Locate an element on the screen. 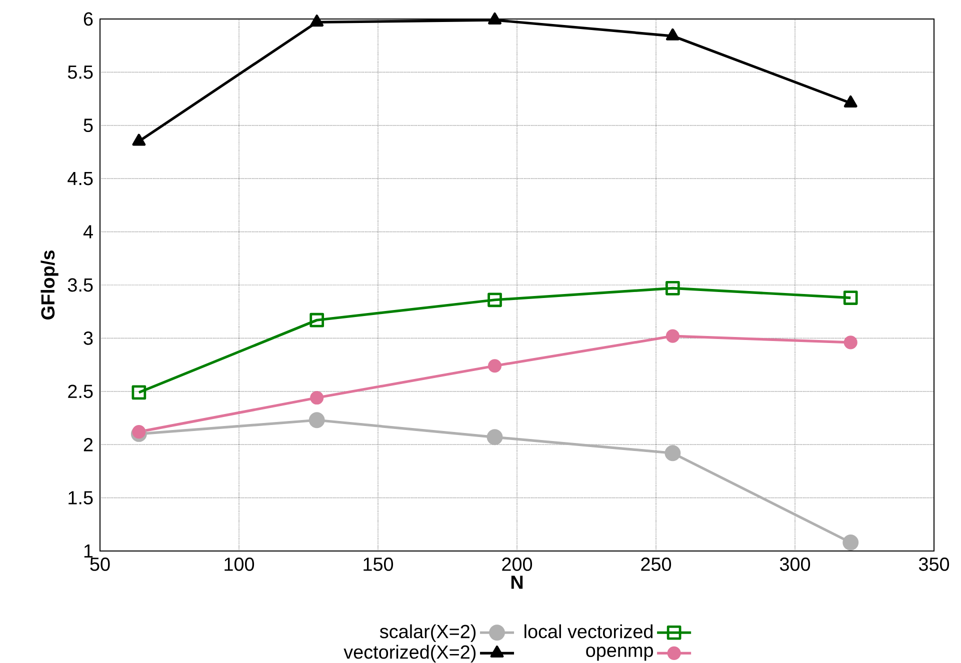 Image resolution: width=961 pixels, height=663 pixels. y-tick-label: 2.5 is located at coordinates (80, 391).